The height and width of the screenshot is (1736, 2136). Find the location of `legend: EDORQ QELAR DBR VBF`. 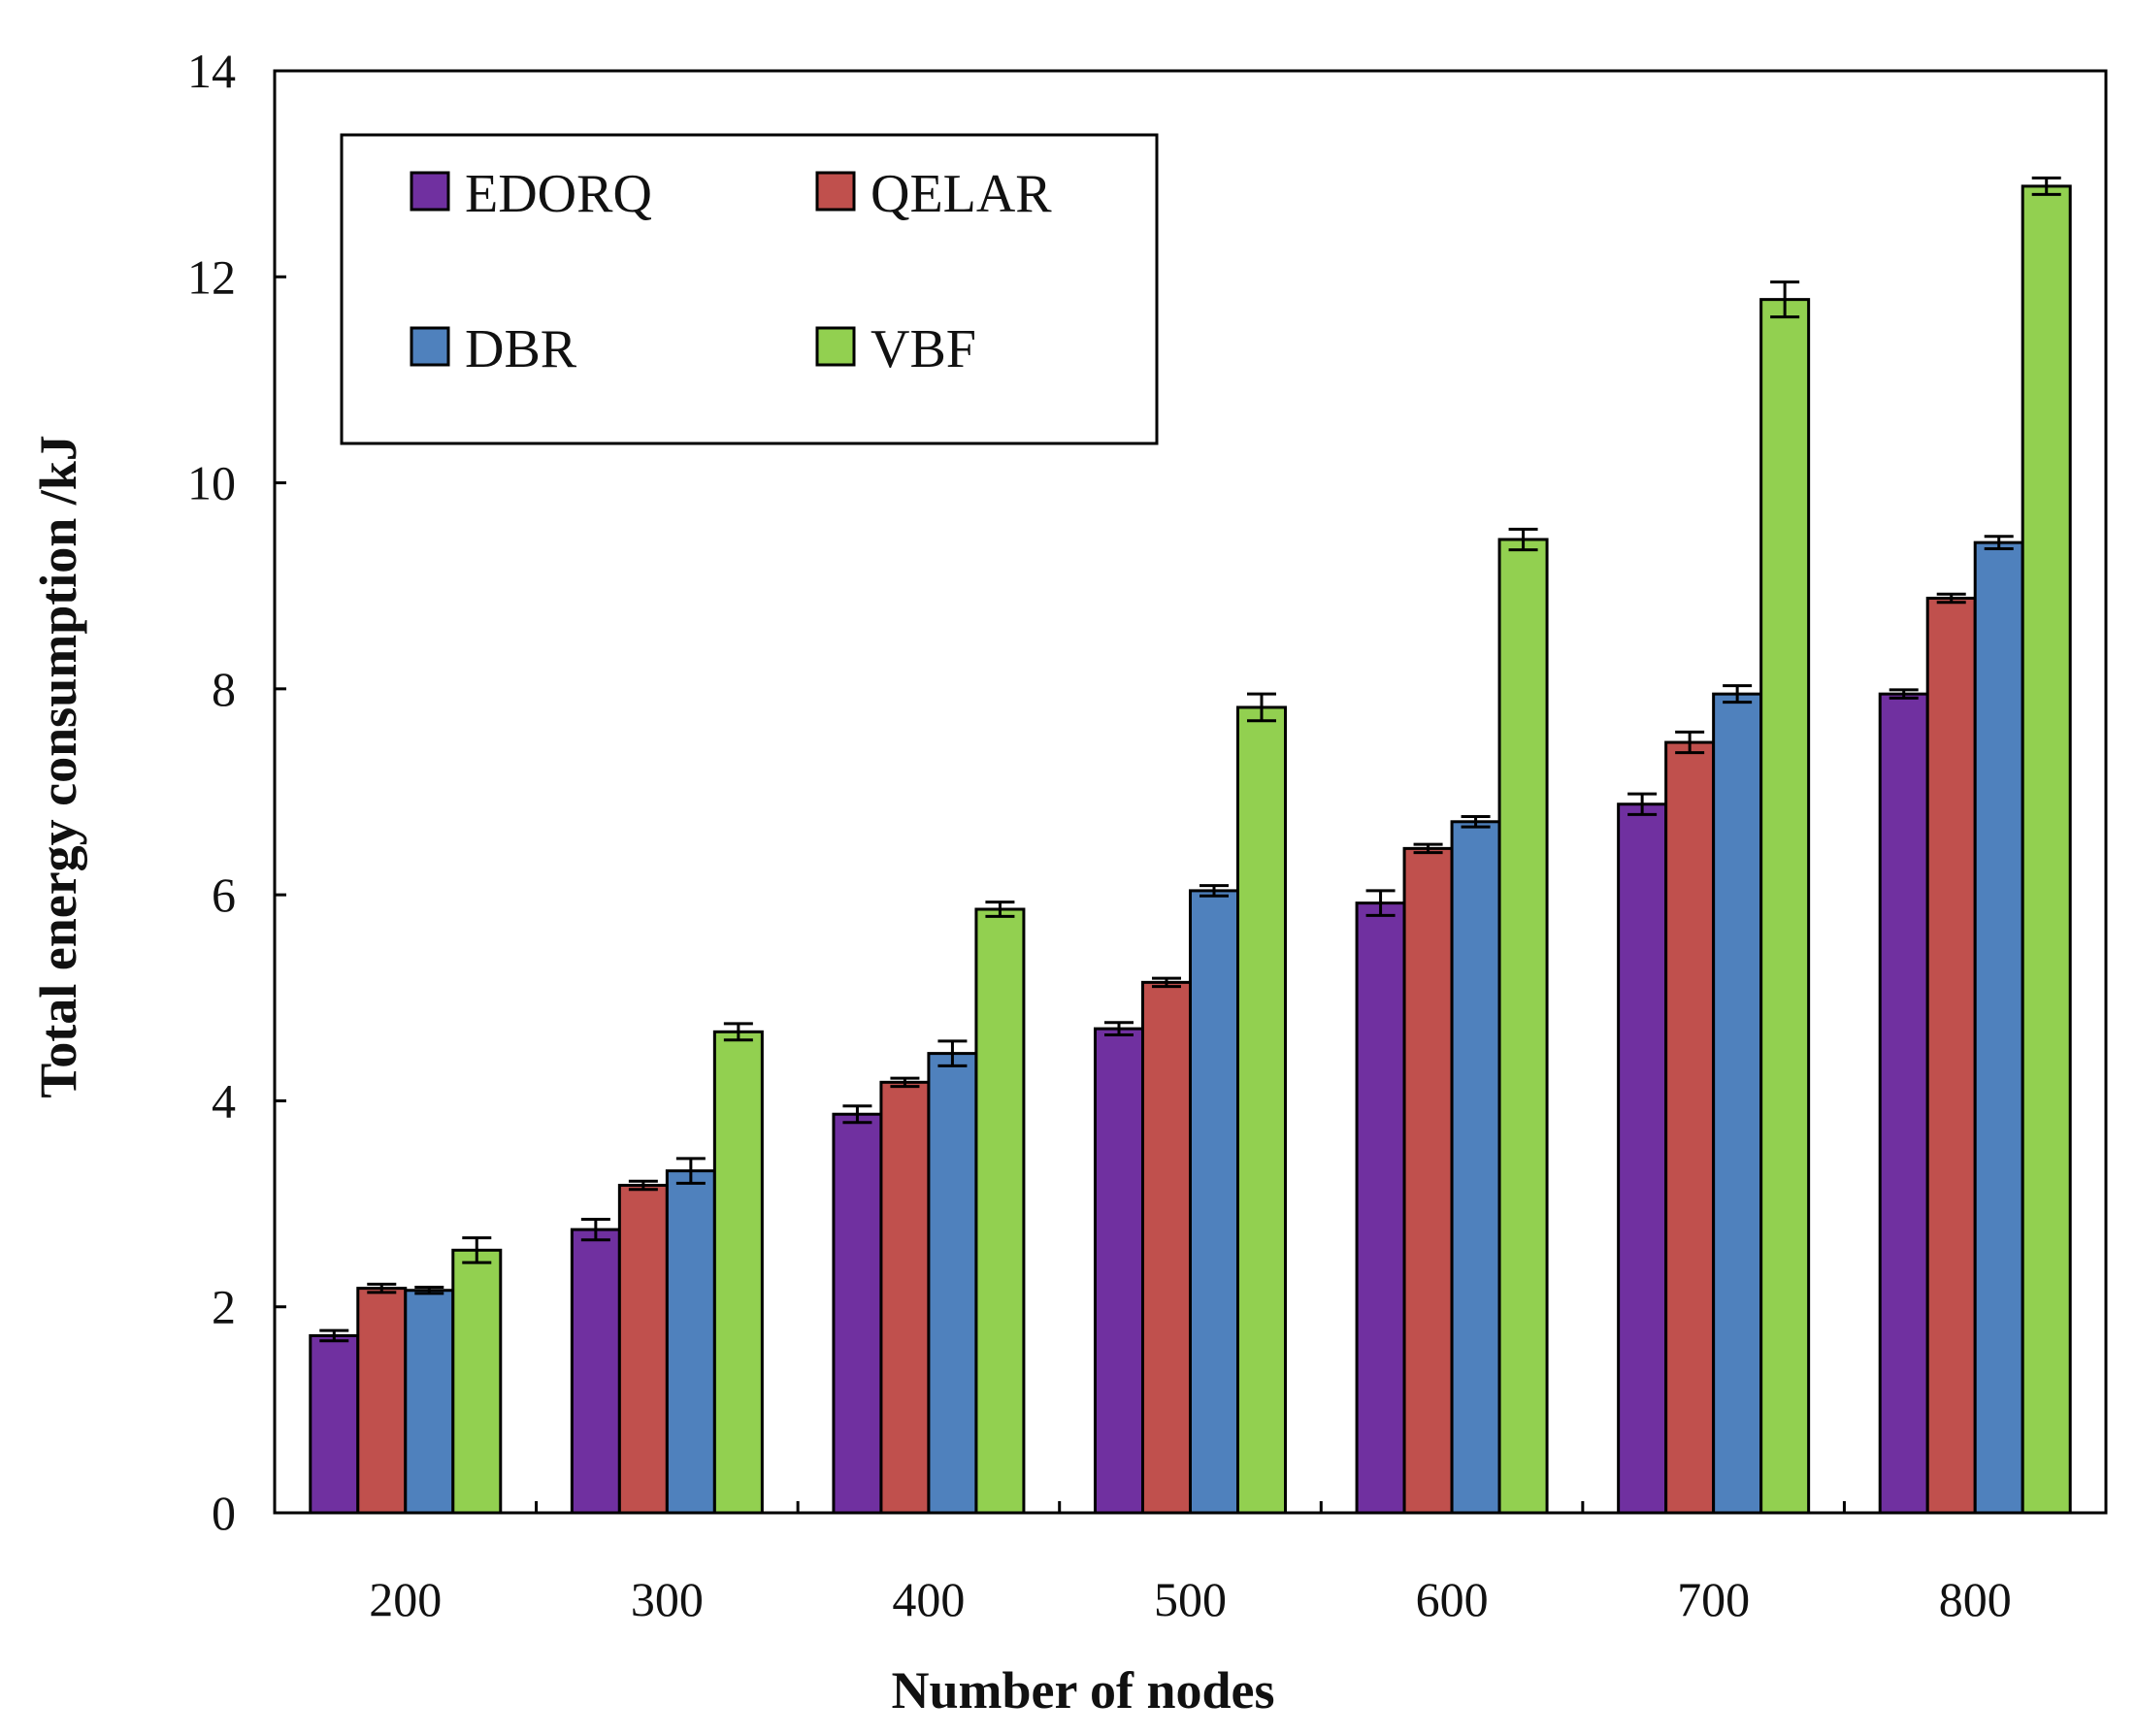

legend: EDORQ QELAR DBR VBF is located at coordinates (749, 289).